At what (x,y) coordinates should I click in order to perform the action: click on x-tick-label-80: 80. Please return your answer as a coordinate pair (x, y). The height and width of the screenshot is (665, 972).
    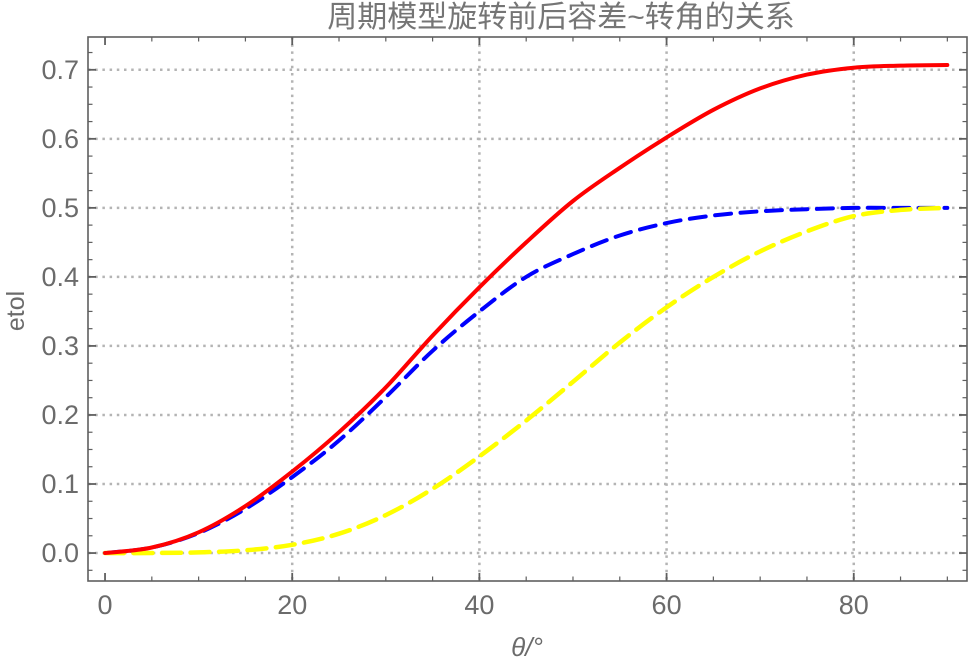
    Looking at the image, I should click on (854, 605).